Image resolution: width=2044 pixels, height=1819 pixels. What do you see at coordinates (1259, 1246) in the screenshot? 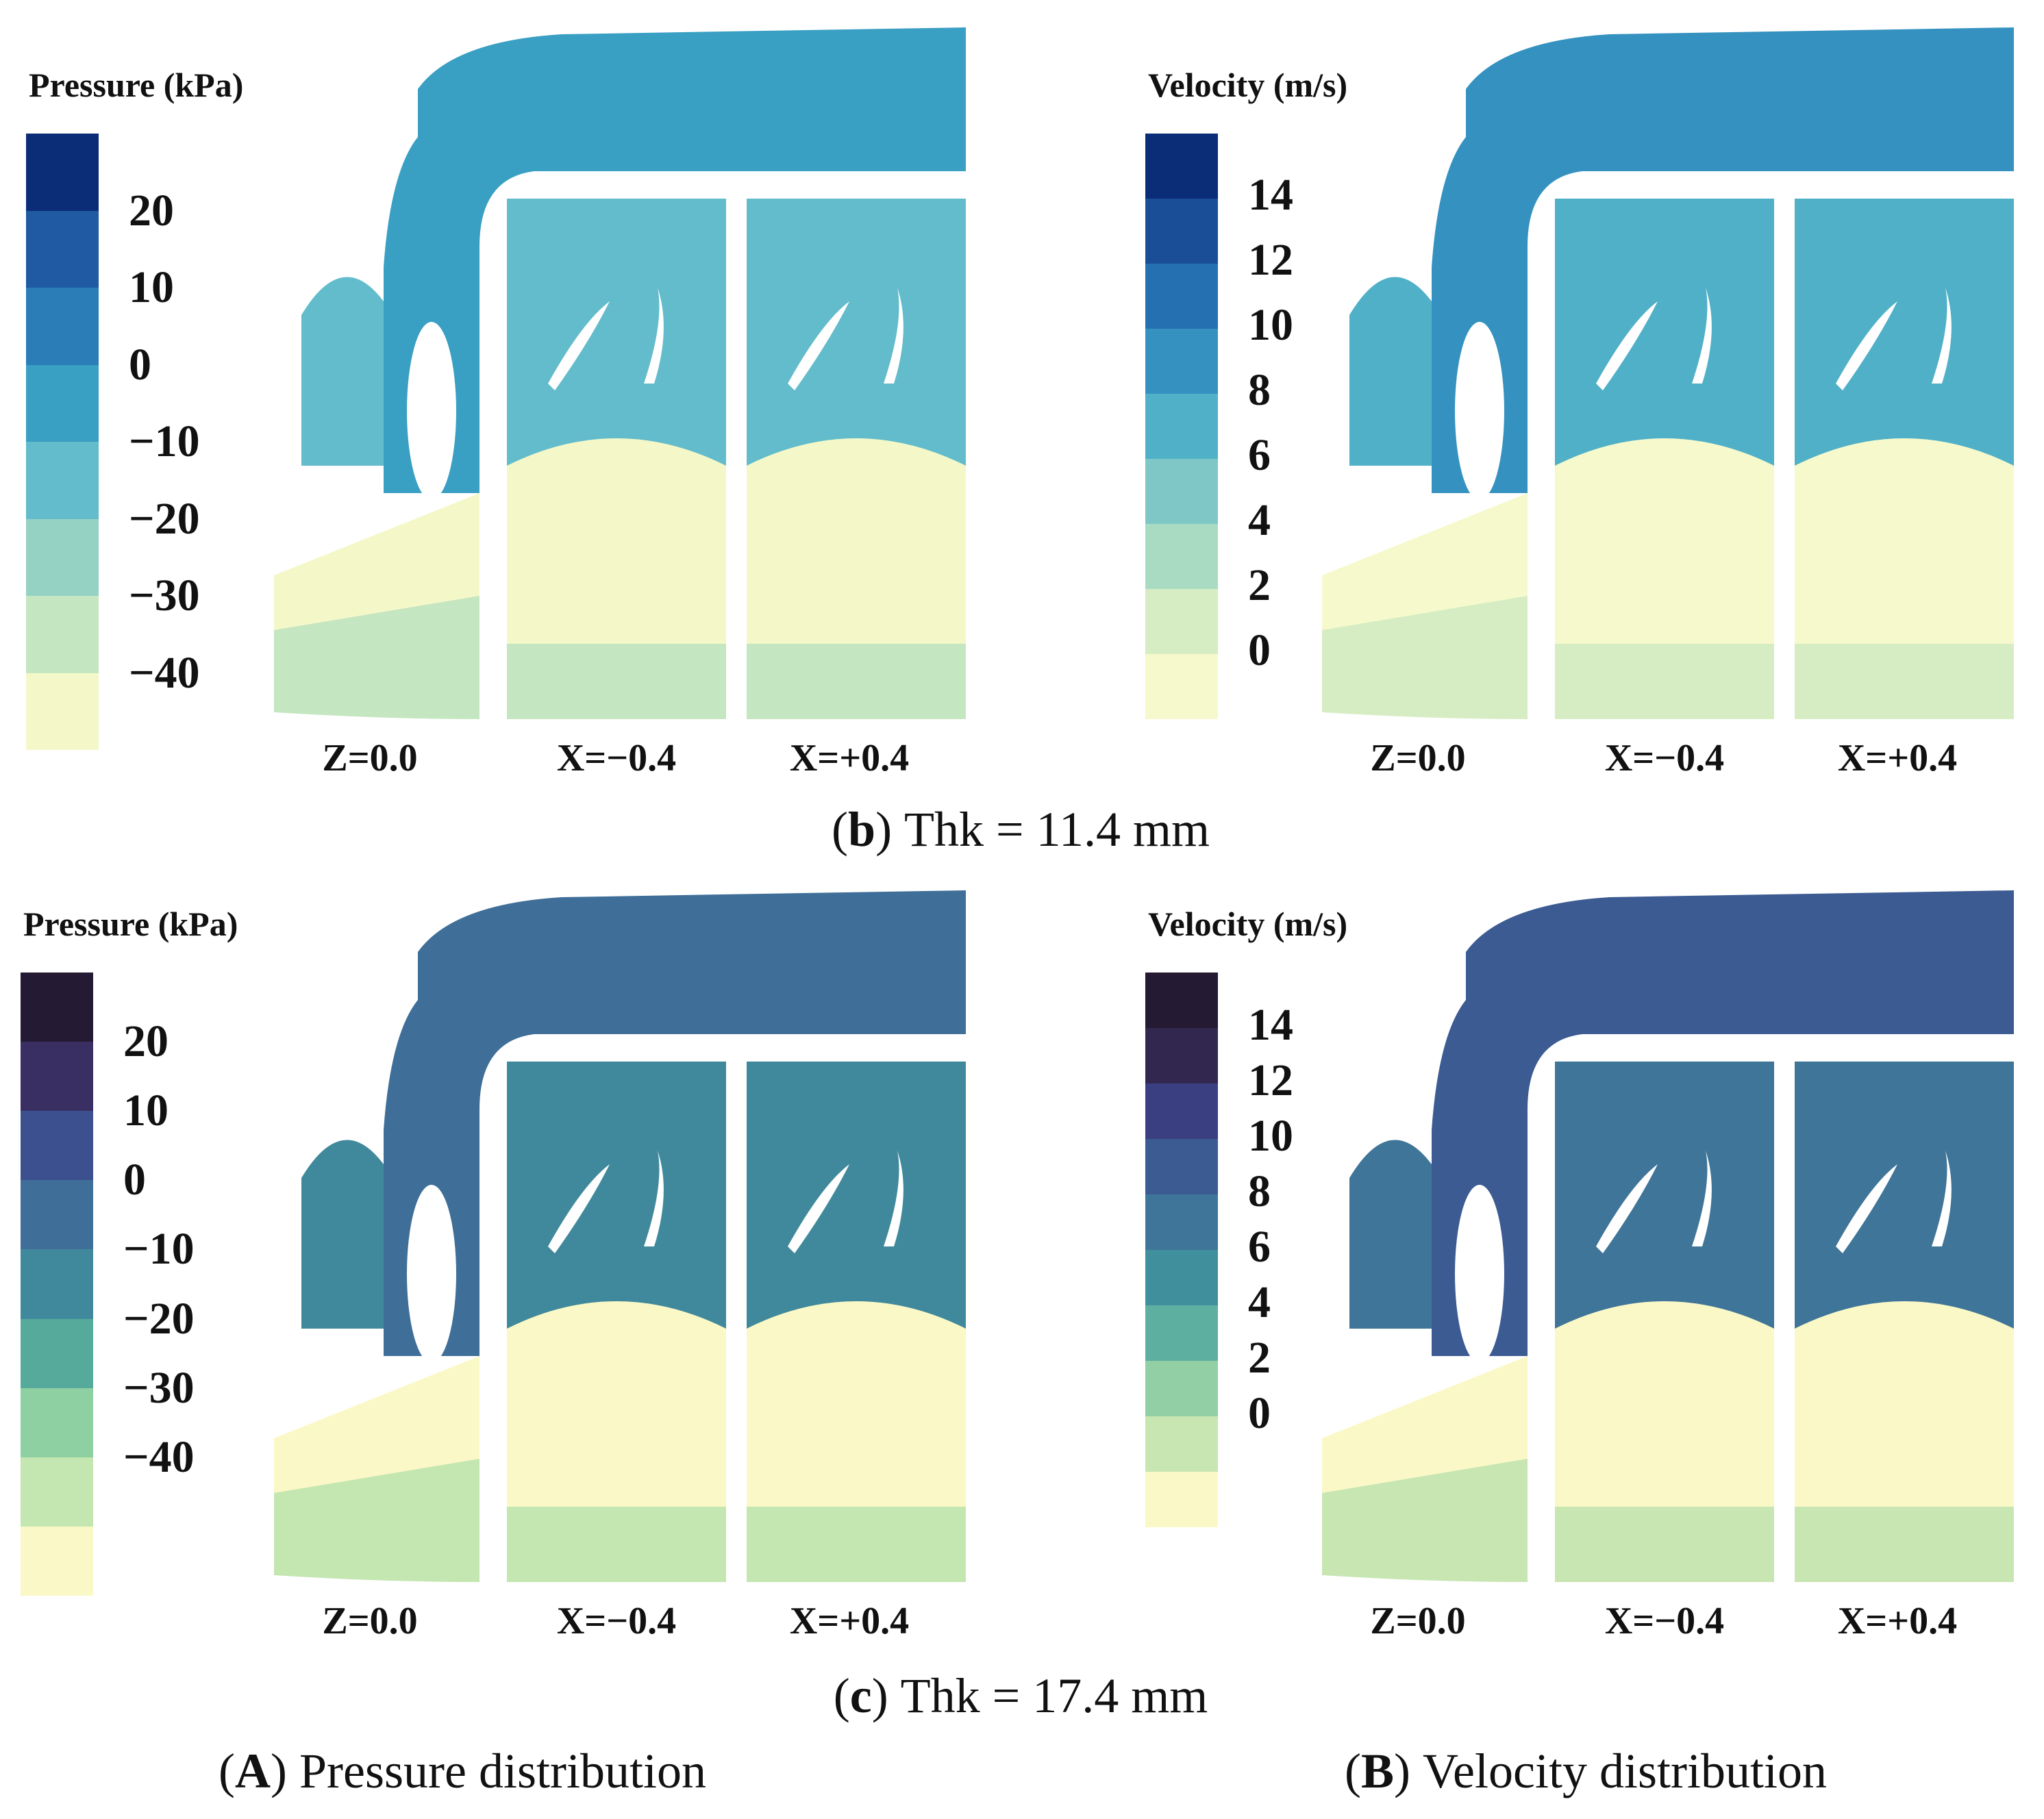
I see `colorbar-tick-label: 6` at bounding box center [1259, 1246].